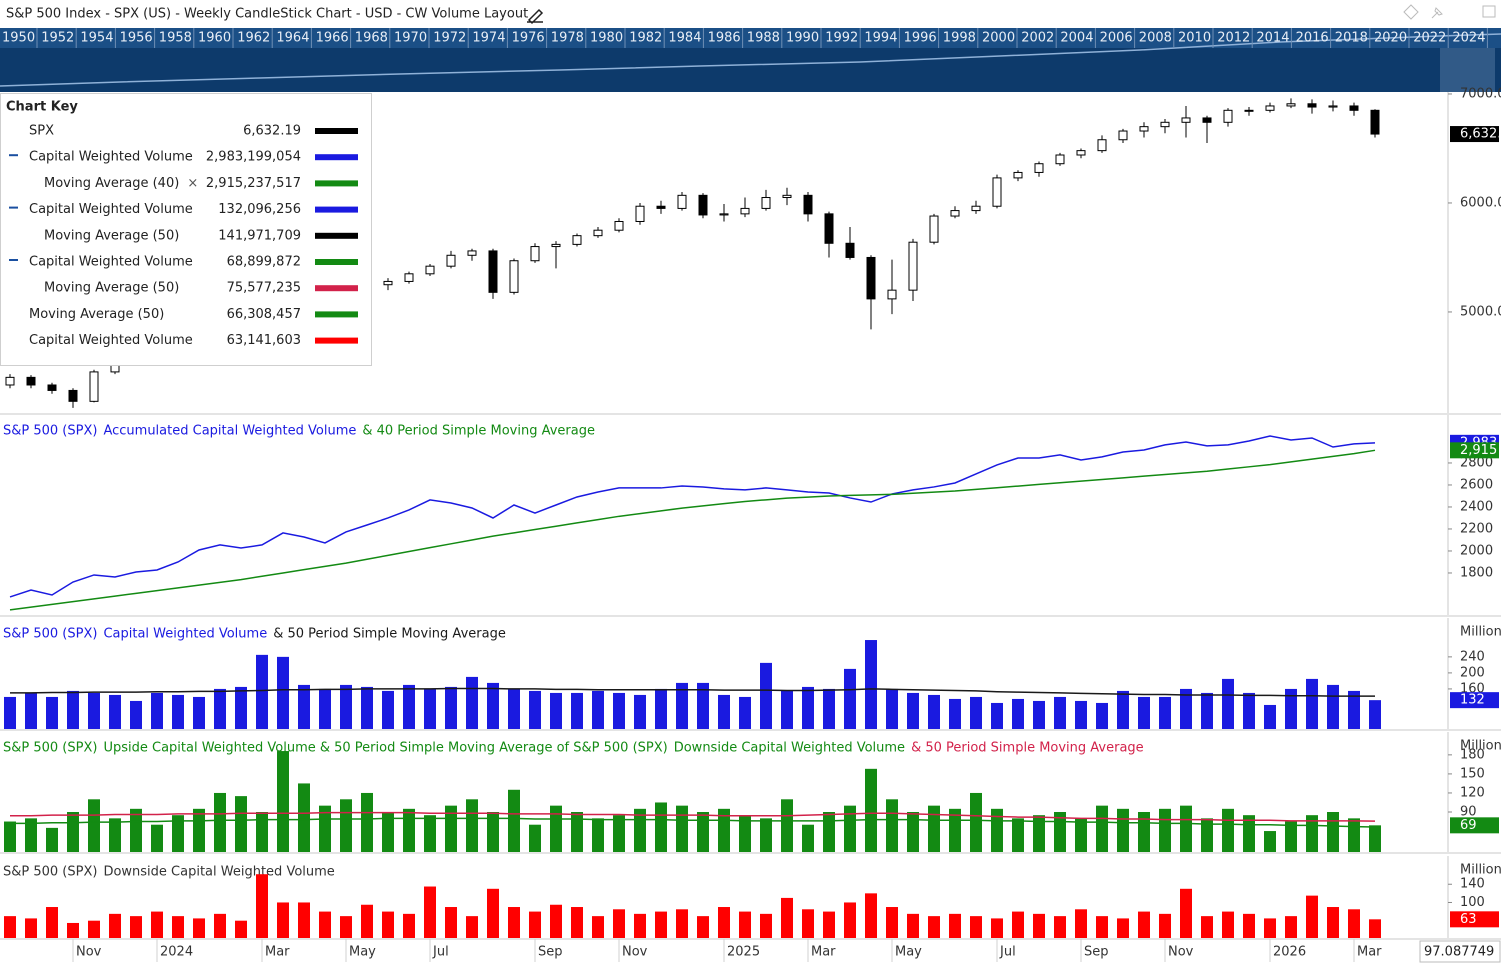  What do you see at coordinates (185, 634) in the screenshot?
I see `panel-title: Capital Weighted Volume` at bounding box center [185, 634].